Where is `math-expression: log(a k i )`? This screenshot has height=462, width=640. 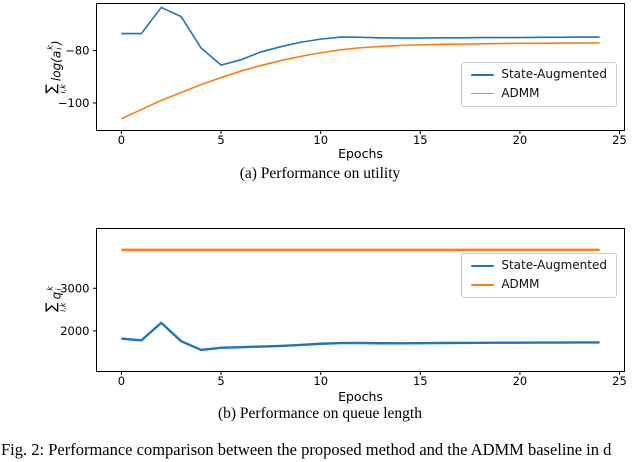
math-expression: log(a k i ) is located at coordinates (55, 61).